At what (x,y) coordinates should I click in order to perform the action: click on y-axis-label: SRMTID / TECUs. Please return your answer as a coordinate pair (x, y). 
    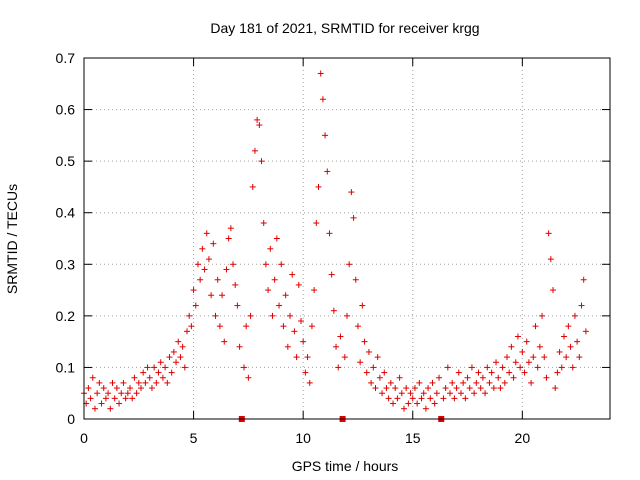
    Looking at the image, I should click on (12, 239).